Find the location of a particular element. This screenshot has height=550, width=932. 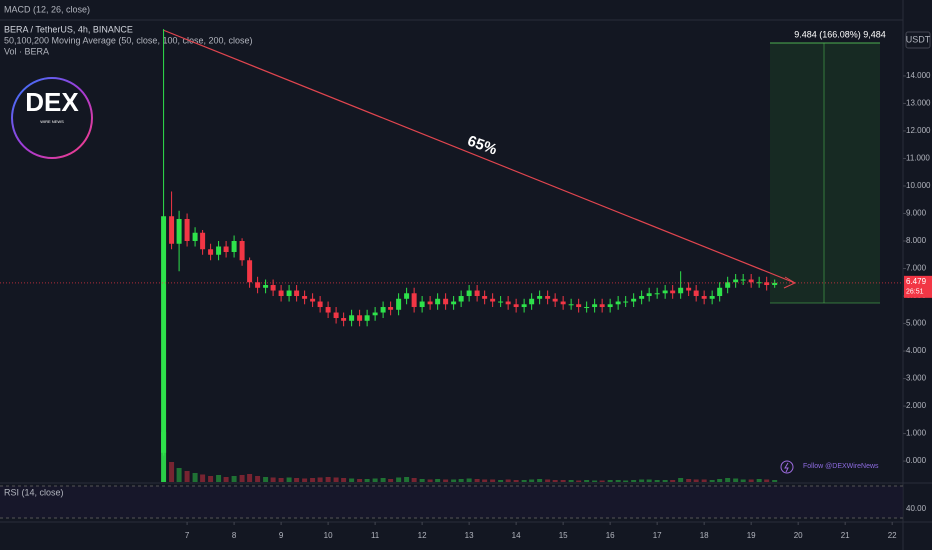

y-tick-label: 12.000 is located at coordinates (918, 130).